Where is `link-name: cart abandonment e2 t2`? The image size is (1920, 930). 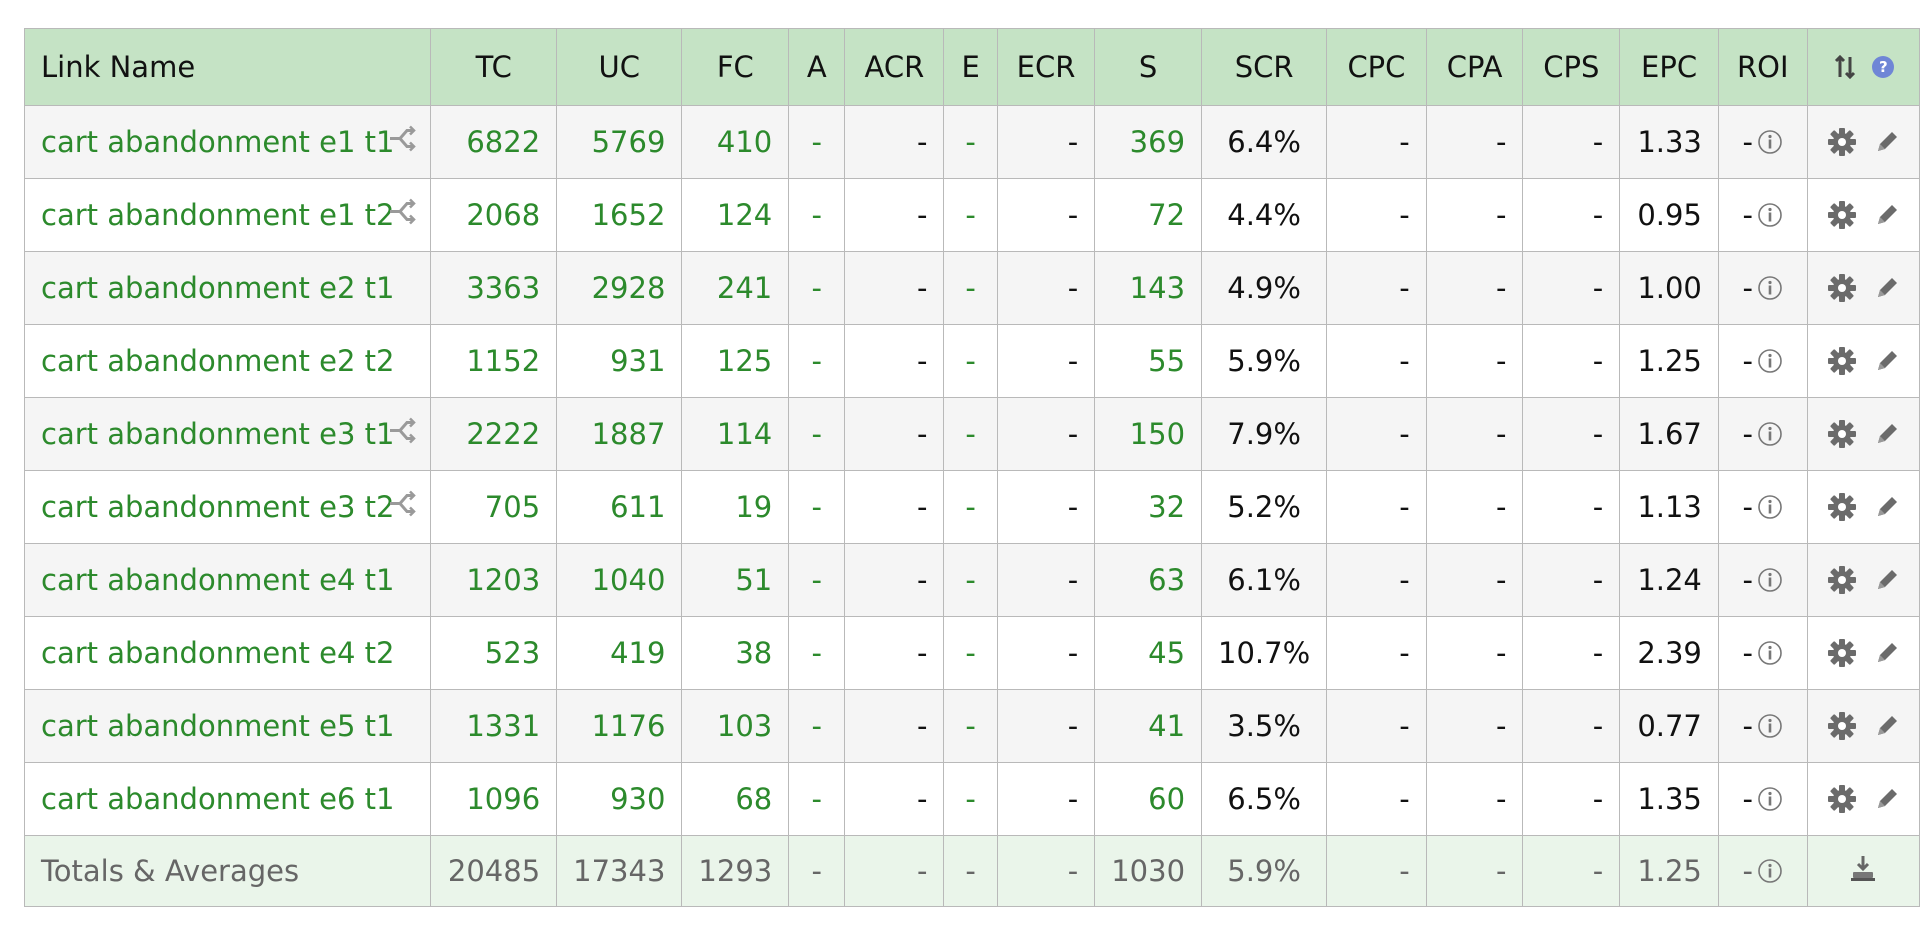
link-name: cart abandonment e2 t2 is located at coordinates (218, 361).